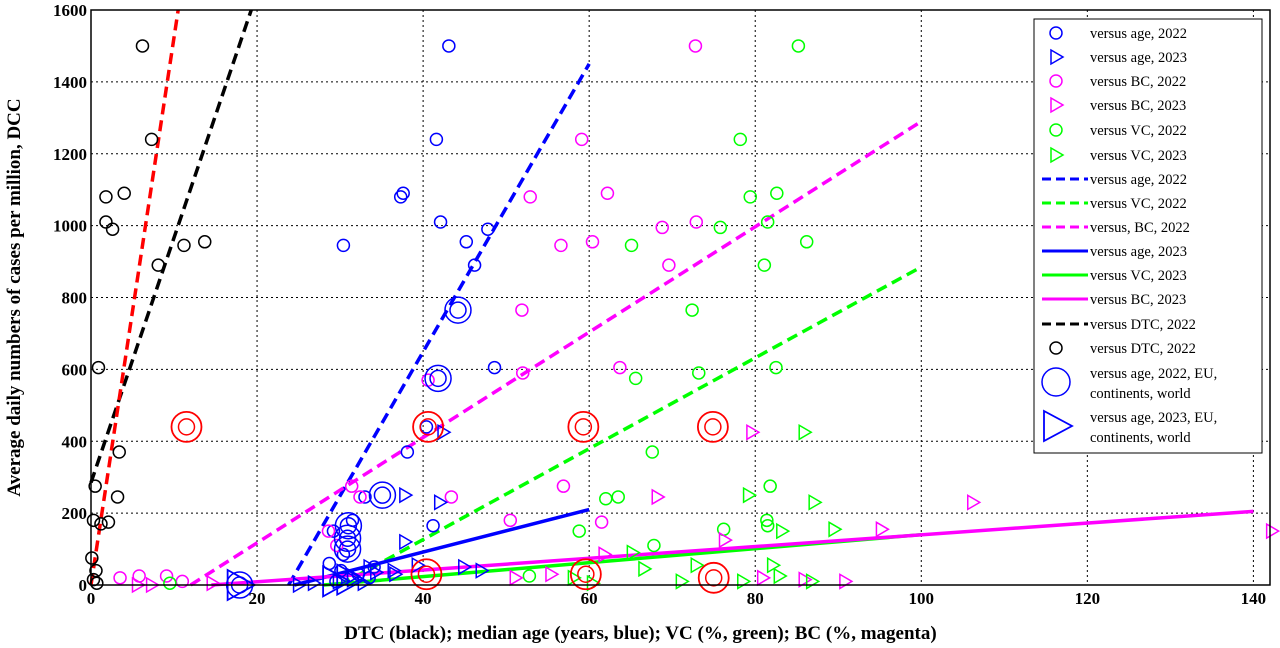 The image size is (1280, 648). Describe the element at coordinates (75, 369) in the screenshot. I see `y-tick-label: 600` at that location.